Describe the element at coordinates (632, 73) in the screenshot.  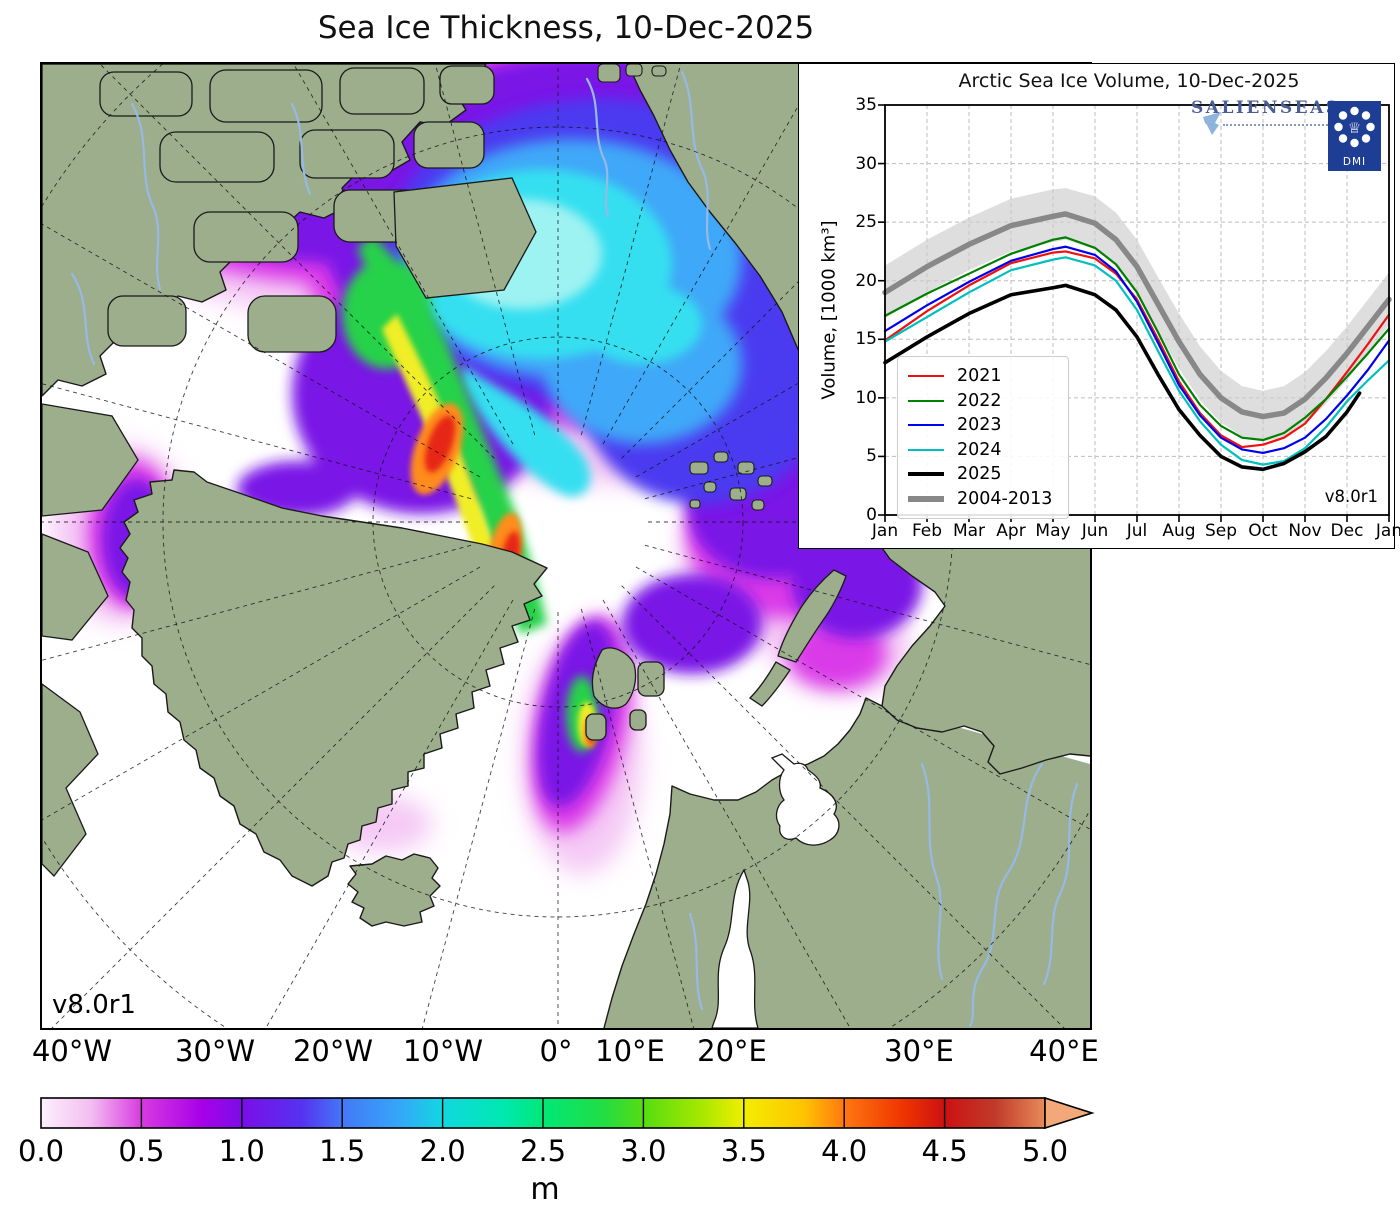
I see `land-severnaya-zemlya` at that location.